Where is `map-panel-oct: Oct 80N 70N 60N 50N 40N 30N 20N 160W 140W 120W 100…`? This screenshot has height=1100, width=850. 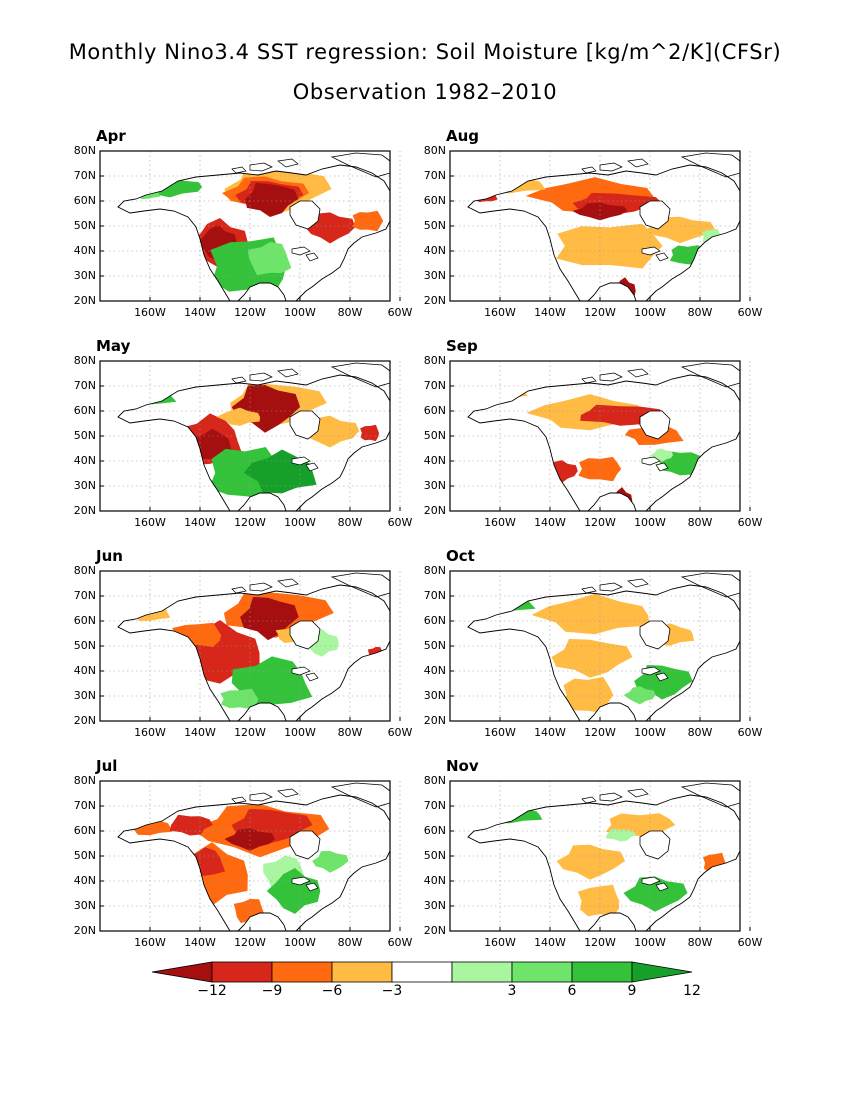 map-panel-oct: Oct 80N 70N 60N 50N 40N 30N 20N 160W 140W 120W 100… is located at coordinates (600, 647).